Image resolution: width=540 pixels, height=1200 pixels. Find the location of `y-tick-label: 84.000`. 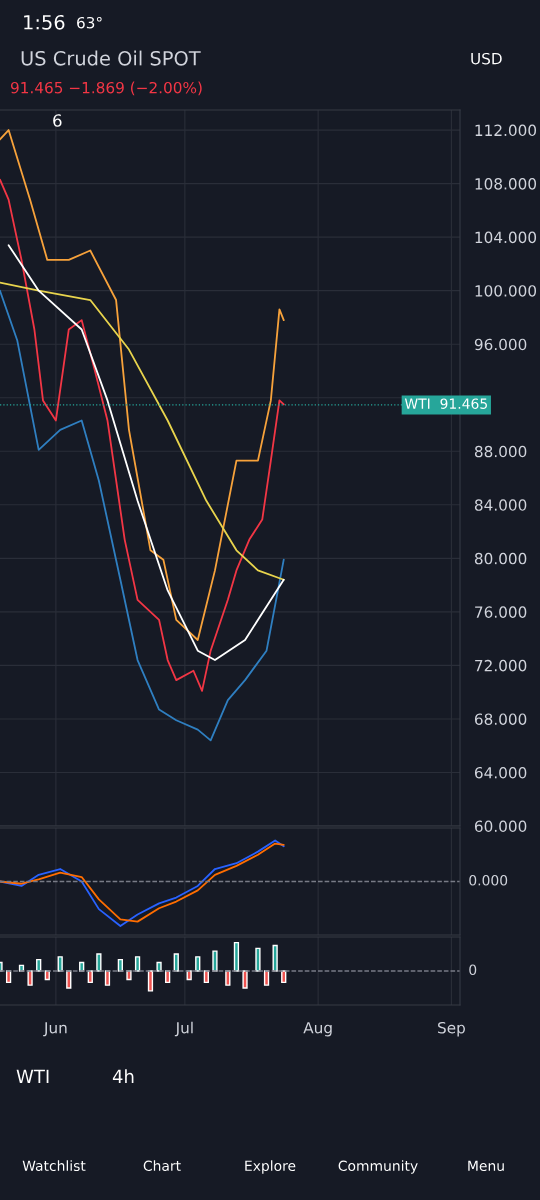

y-tick-label: 84.000 is located at coordinates (500, 505).